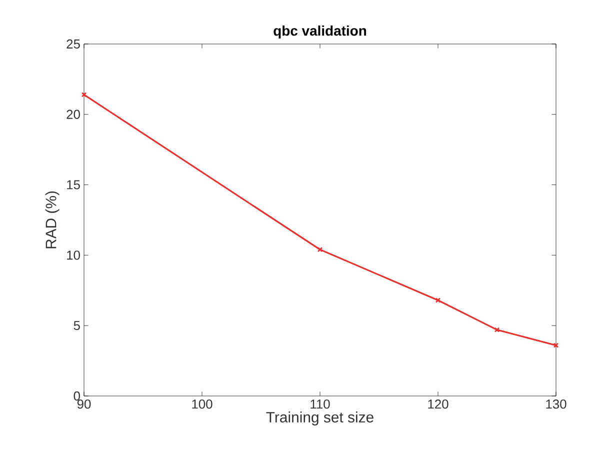 The image size is (607, 459). What do you see at coordinates (320, 404) in the screenshot?
I see `x-tick-label: 110` at bounding box center [320, 404].